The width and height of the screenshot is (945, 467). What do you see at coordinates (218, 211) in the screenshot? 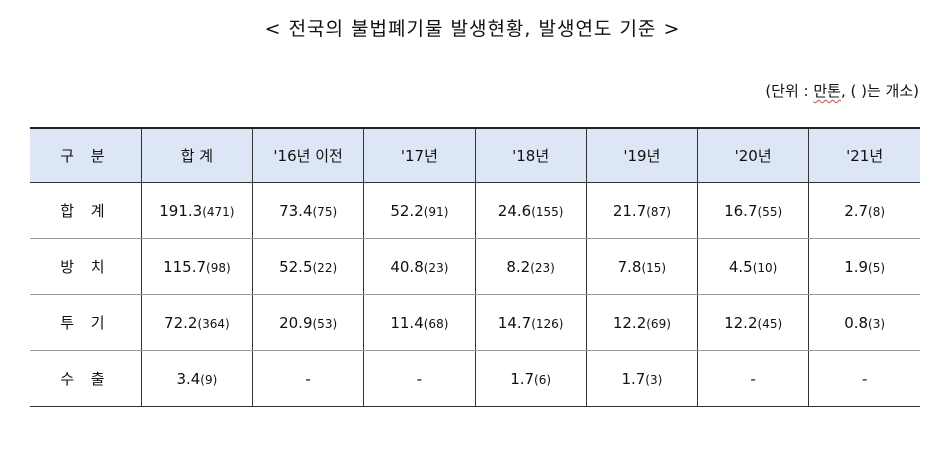
I see `cell-site-count: (471)` at bounding box center [218, 211].